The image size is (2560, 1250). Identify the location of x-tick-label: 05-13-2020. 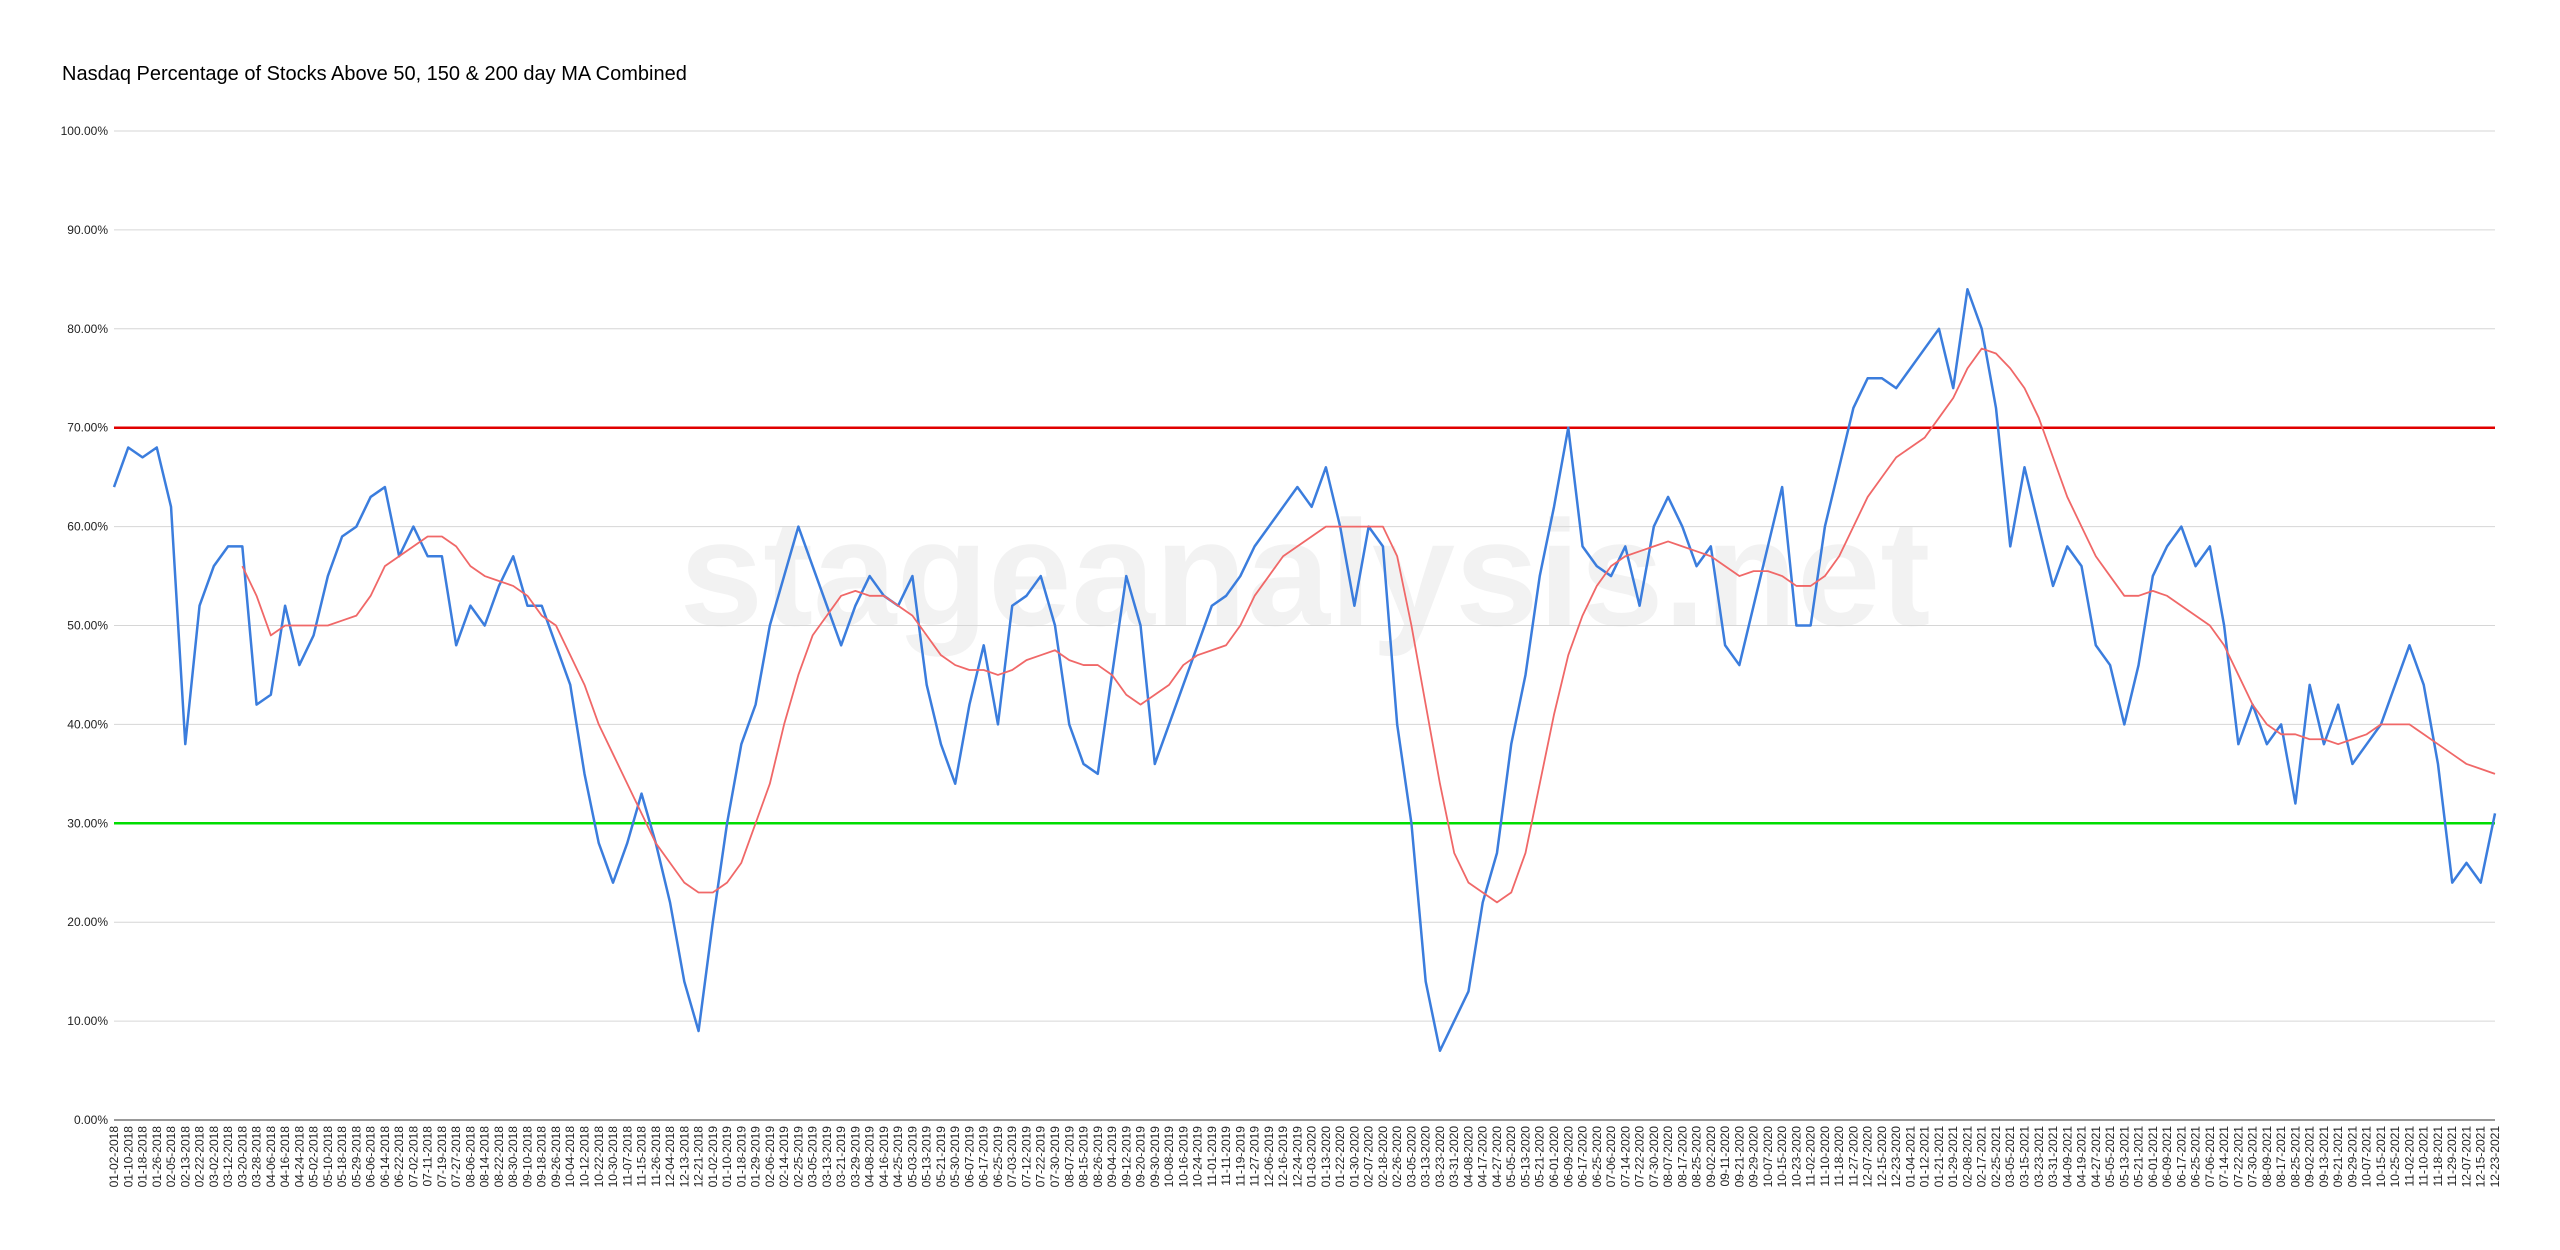
(1525, 1157).